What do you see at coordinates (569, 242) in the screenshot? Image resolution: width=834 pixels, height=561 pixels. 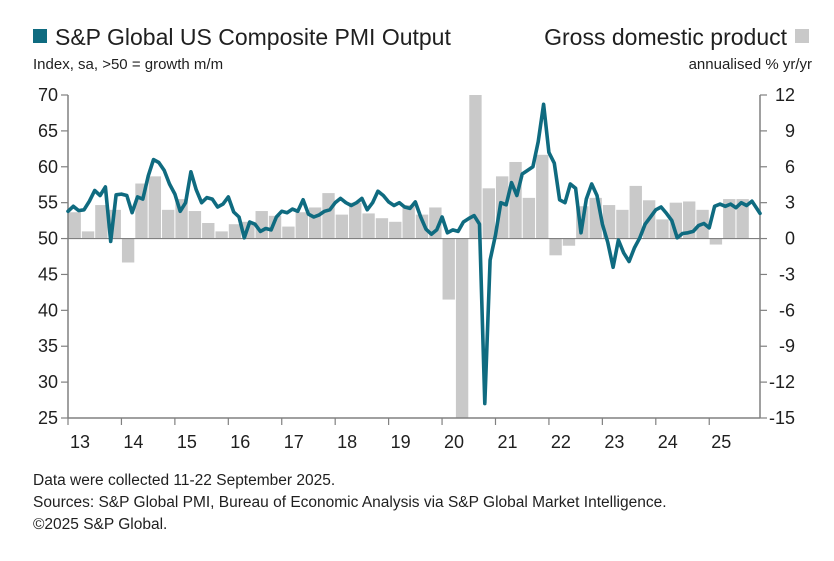 I see `gdp-bar-2022Q2` at bounding box center [569, 242].